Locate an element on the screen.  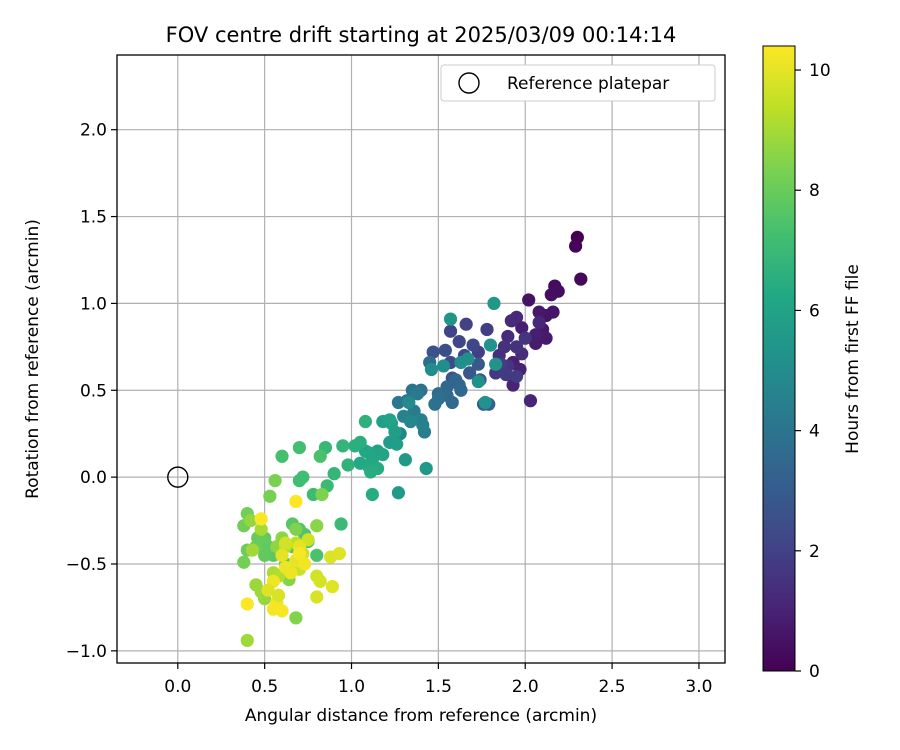
colorbar-ticks: 0 2 4 6 8 10 is located at coordinates (813, 371).